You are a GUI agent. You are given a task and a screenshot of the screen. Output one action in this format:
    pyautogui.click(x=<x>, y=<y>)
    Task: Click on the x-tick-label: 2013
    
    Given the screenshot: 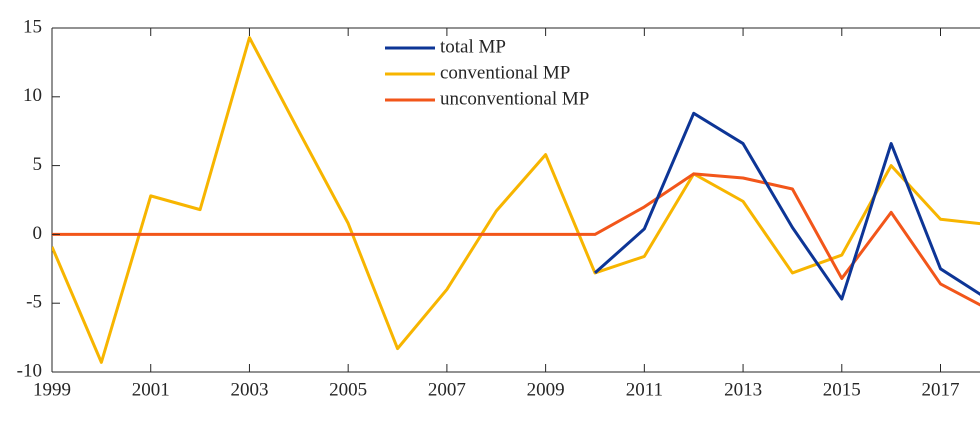 What is the action you would take?
    pyautogui.click(x=743, y=389)
    